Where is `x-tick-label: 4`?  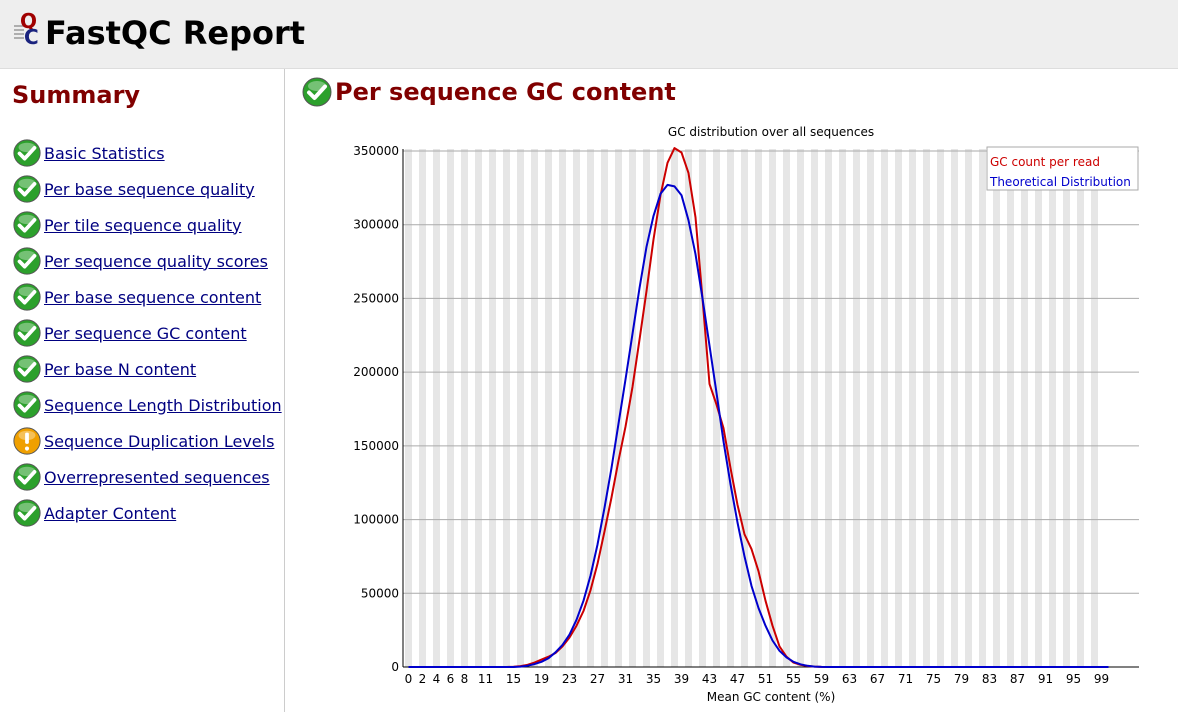
x-tick-label: 4 is located at coordinates (437, 679).